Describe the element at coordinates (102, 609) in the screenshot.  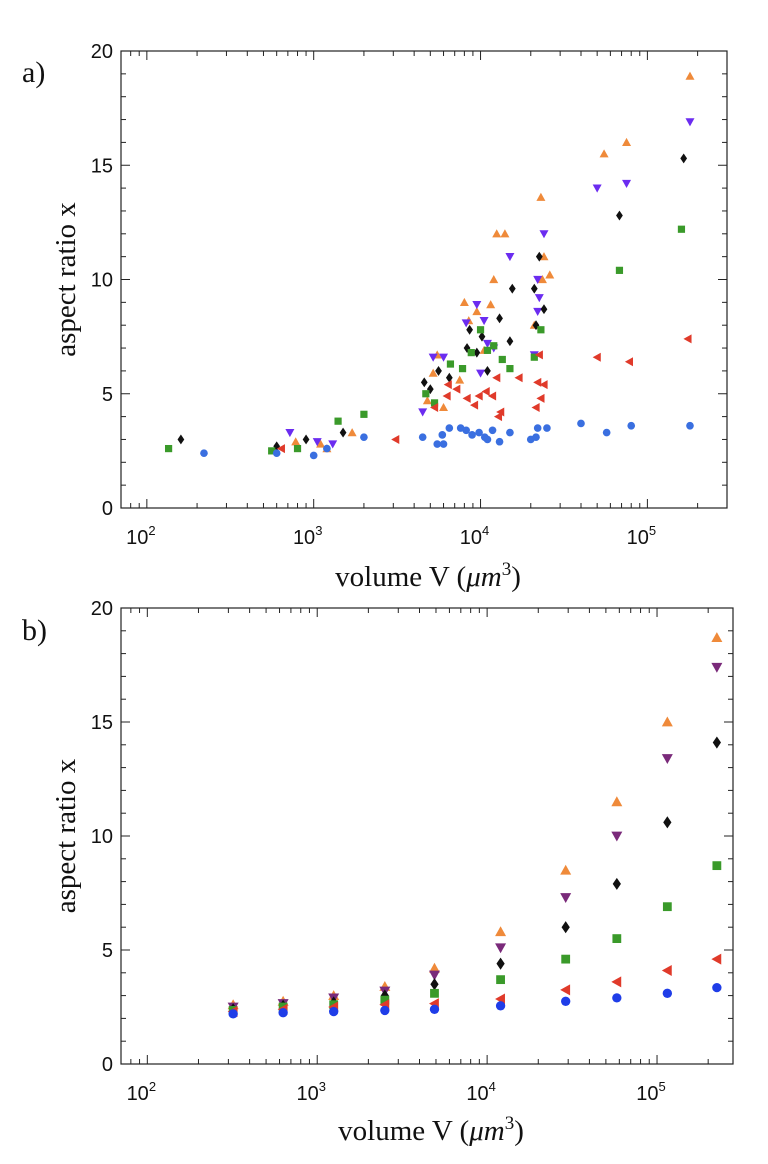
I see `y-tick-label: 20` at that location.